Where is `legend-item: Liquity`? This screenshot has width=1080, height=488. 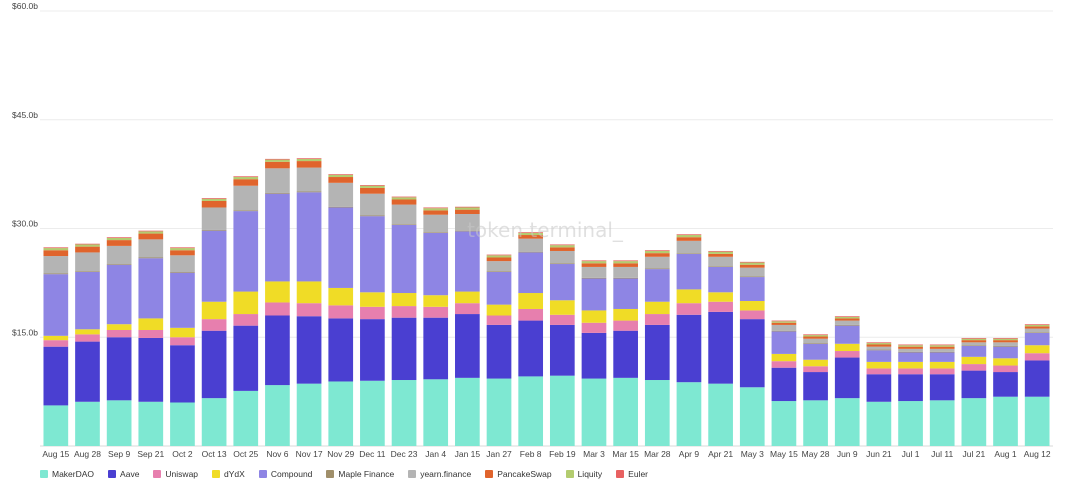
legend-item: Liquity is located at coordinates (583, 474).